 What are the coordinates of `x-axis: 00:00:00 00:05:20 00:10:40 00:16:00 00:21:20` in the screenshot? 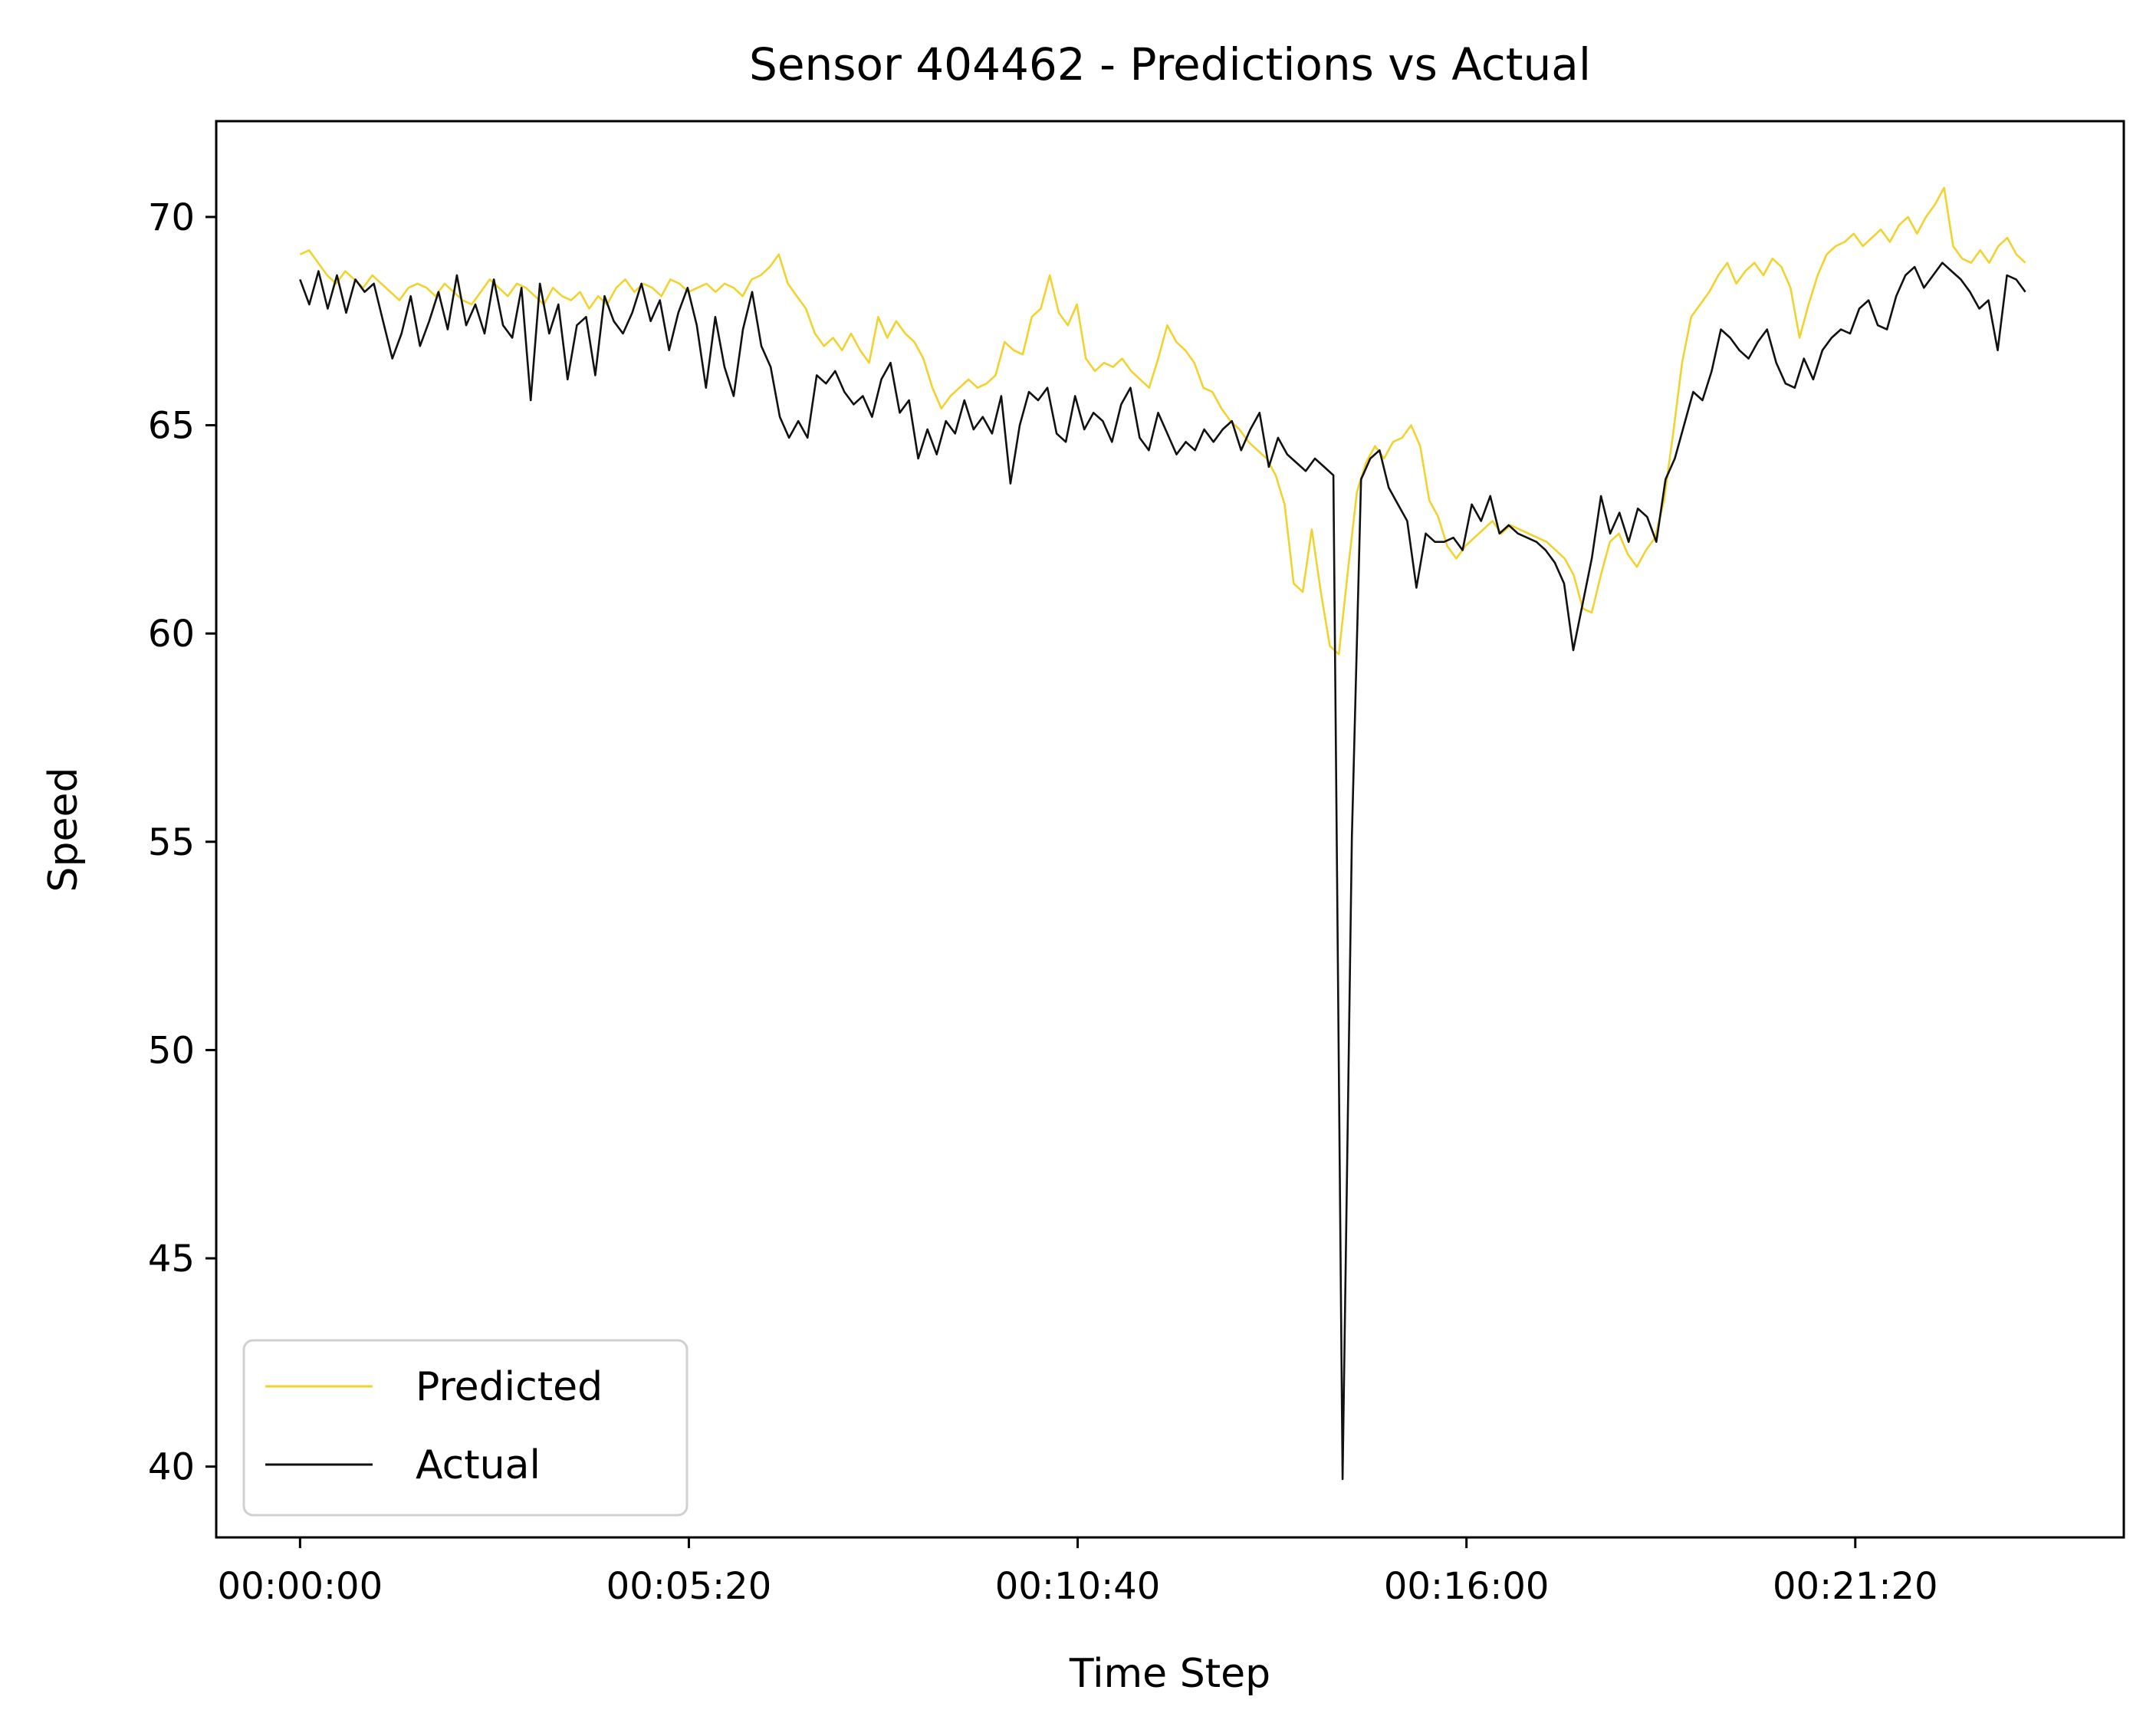 It's located at (1078, 1572).